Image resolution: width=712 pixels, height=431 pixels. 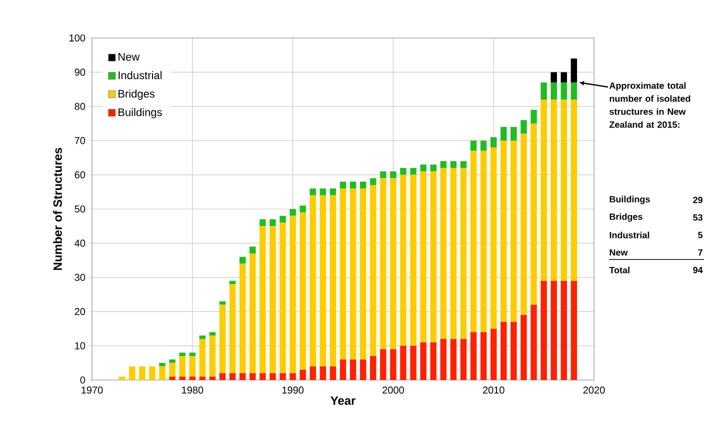 I want to click on text: 53, so click(x=697, y=217).